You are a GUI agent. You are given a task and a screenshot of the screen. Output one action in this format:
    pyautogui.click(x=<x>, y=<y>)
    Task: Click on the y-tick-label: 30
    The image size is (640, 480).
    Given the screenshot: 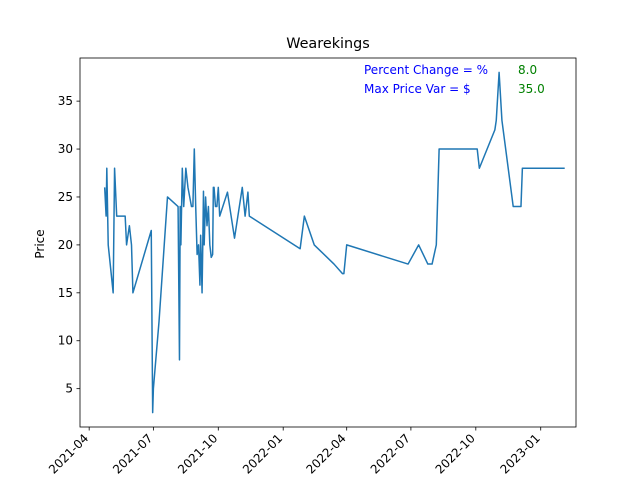 What is the action you would take?
    pyautogui.click(x=65, y=149)
    